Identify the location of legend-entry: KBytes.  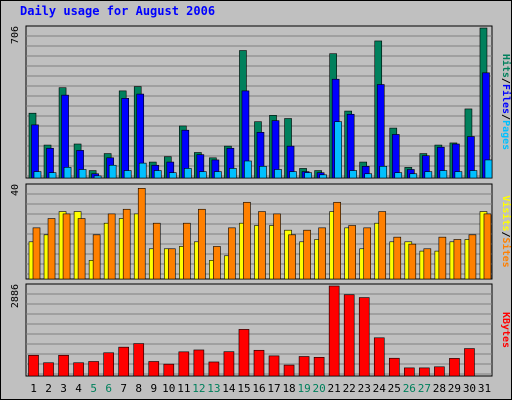
(505, 330).